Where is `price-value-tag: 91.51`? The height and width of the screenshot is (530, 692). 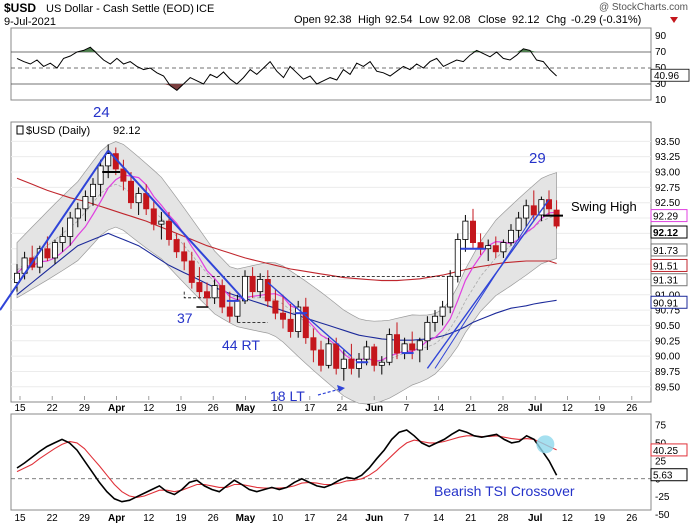
price-value-tag: 91.51 is located at coordinates (665, 266).